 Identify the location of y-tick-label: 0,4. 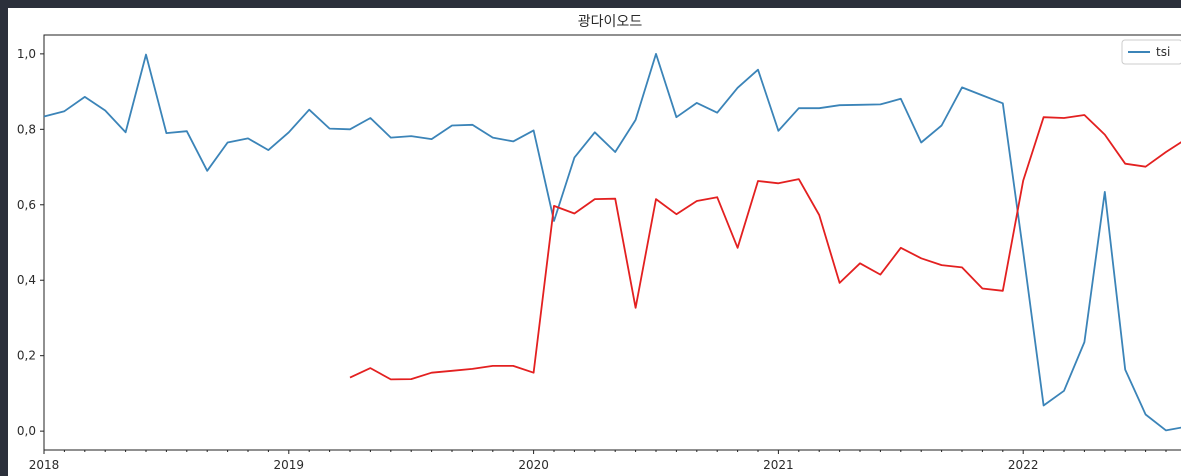
(26, 280).